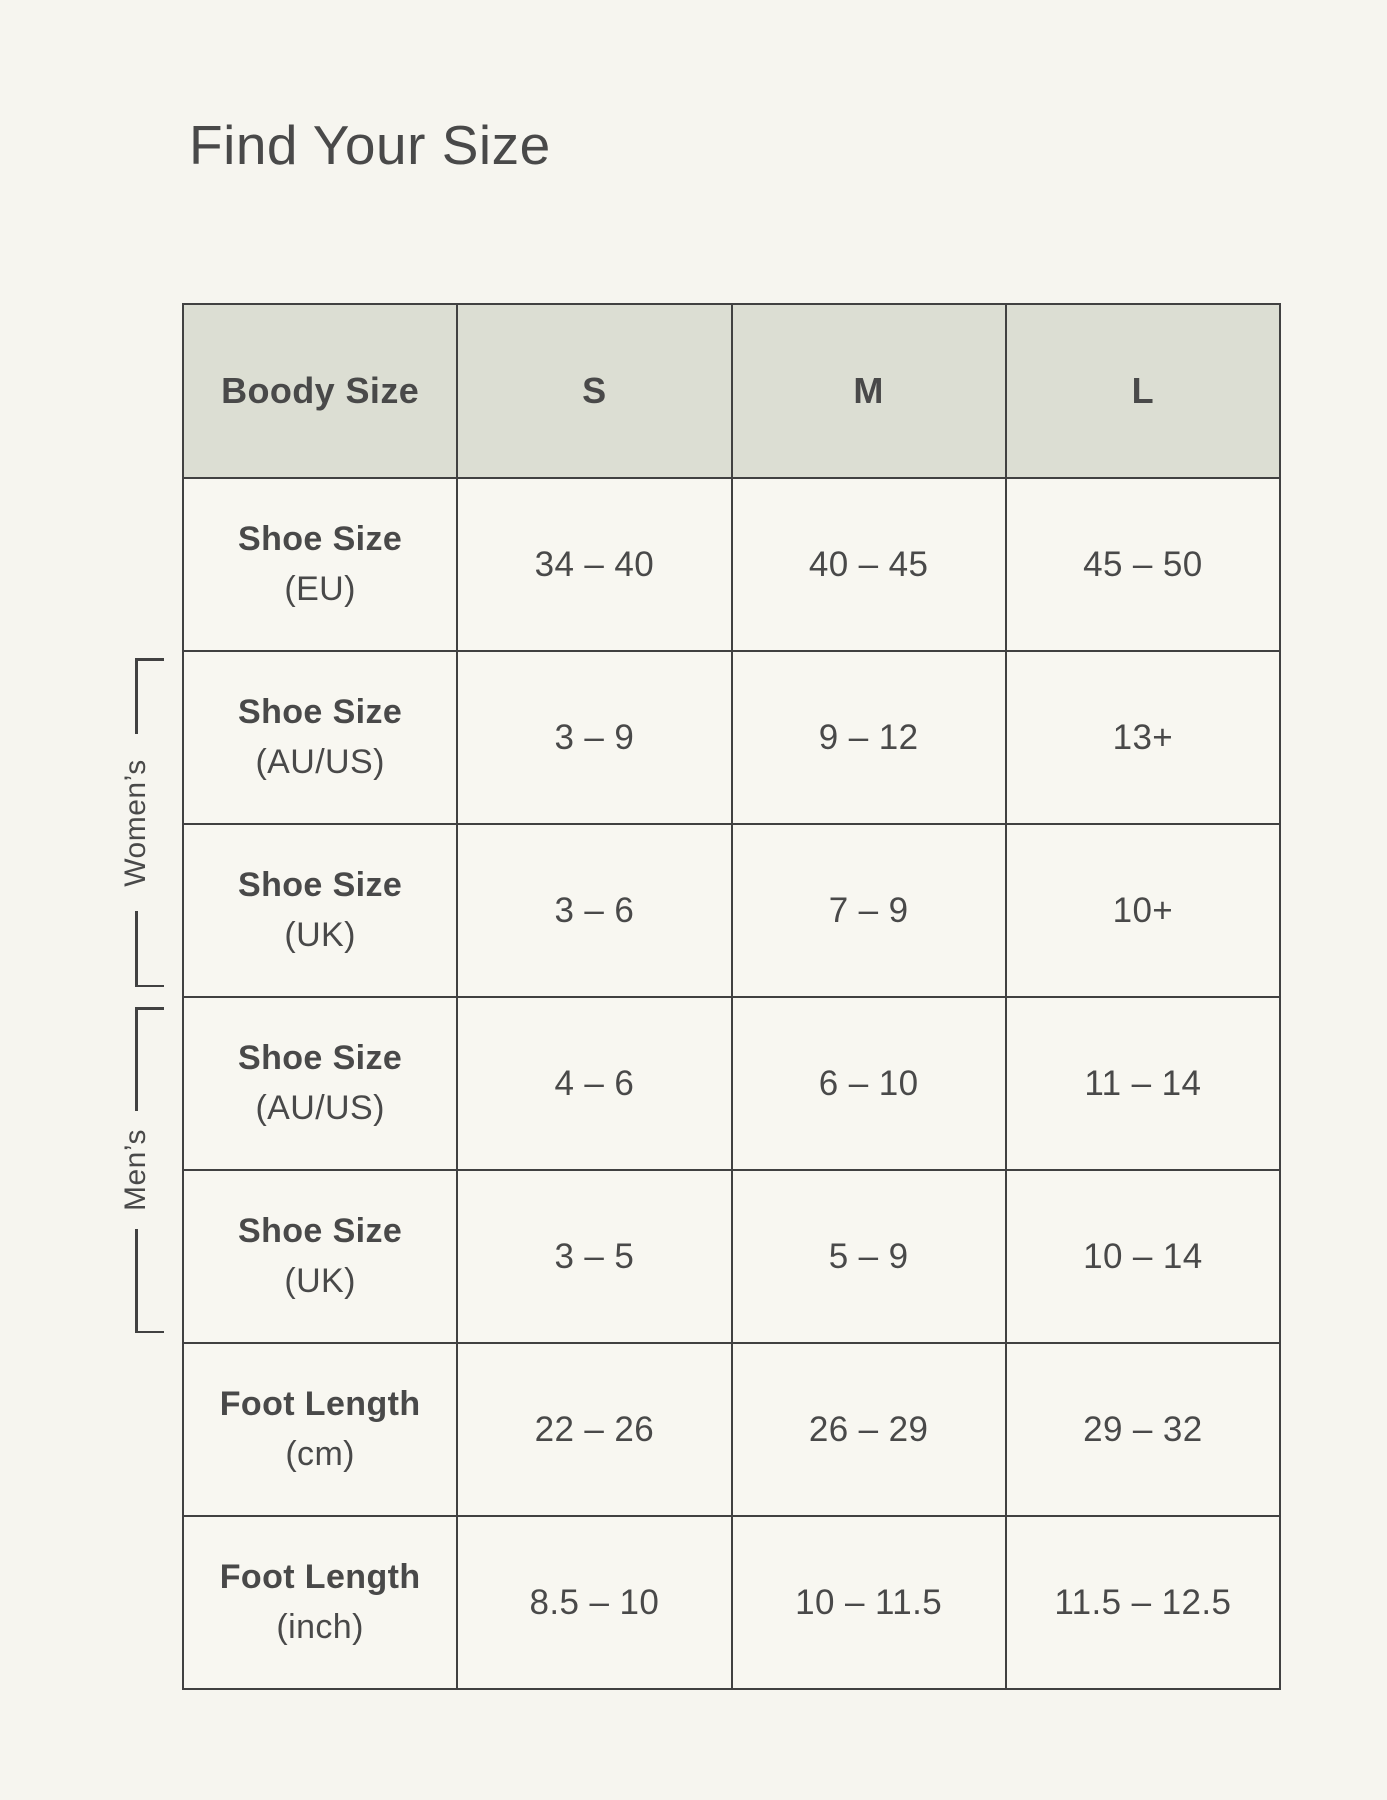 Image resolution: width=1387 pixels, height=1800 pixels. I want to click on cell-l: 11.5 – 12.5, so click(1143, 1602).